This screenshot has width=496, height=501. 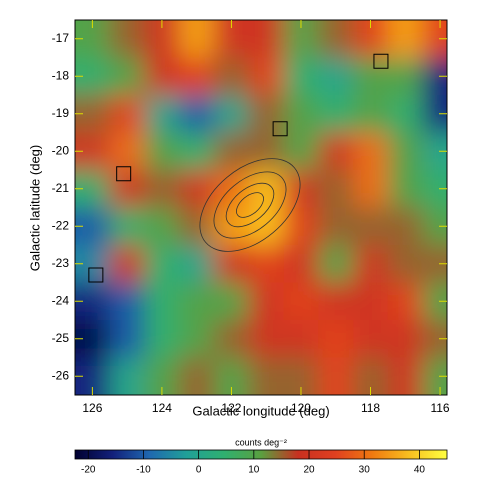 What do you see at coordinates (143, 470) in the screenshot?
I see `colorbar-tick-label: -10` at bounding box center [143, 470].